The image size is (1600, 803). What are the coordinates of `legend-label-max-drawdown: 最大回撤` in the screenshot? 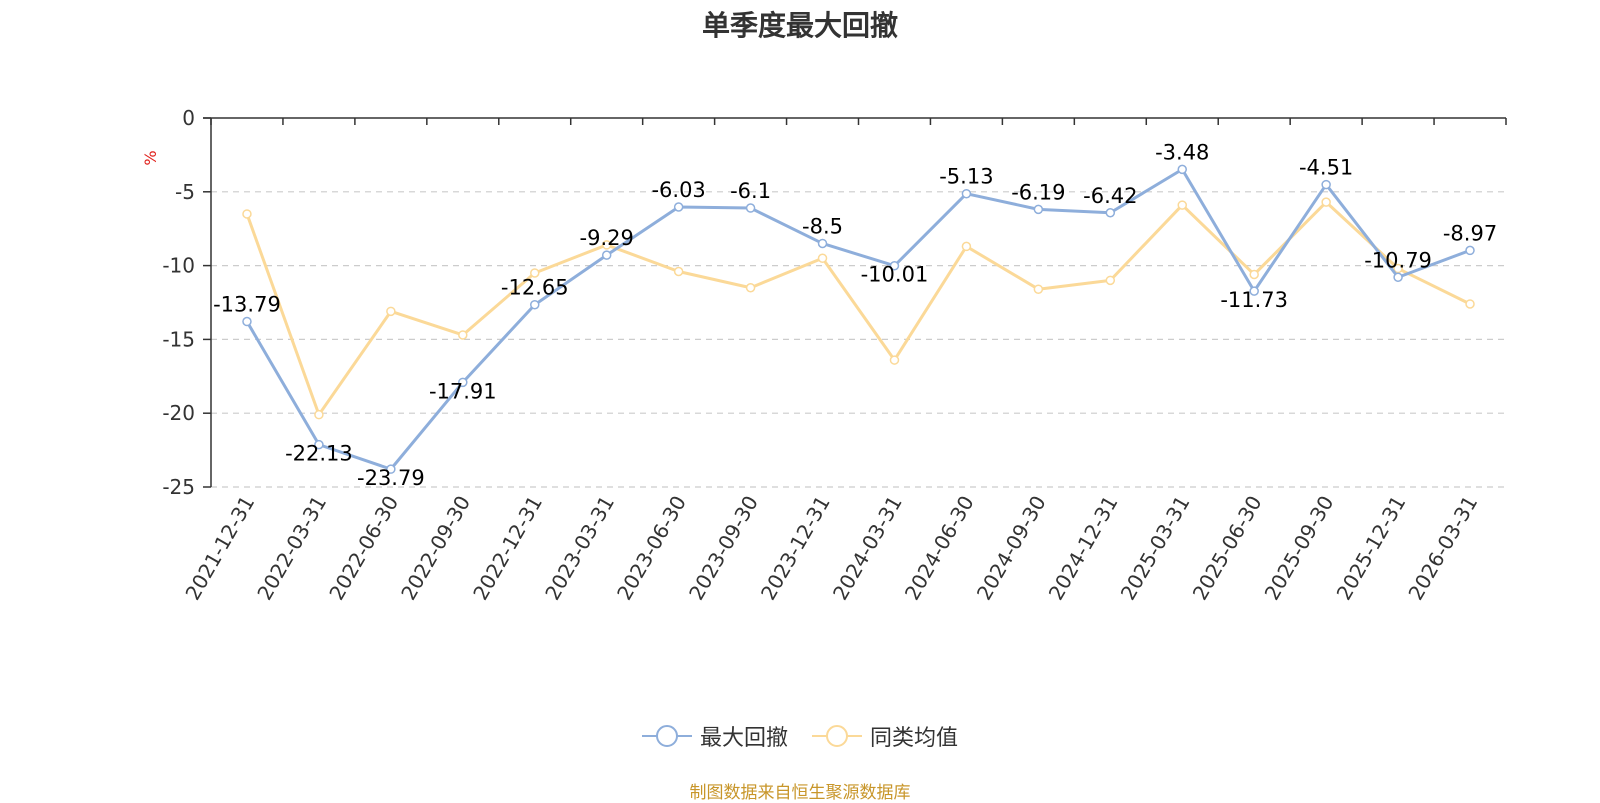 It's located at (743, 738).